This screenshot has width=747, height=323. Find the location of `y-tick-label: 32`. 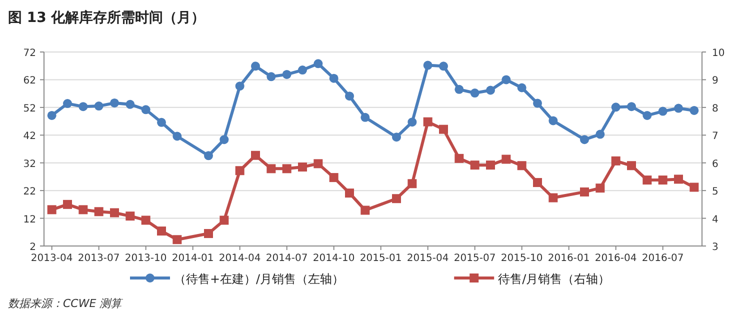

y-tick-label: 32 is located at coordinates (29, 164).